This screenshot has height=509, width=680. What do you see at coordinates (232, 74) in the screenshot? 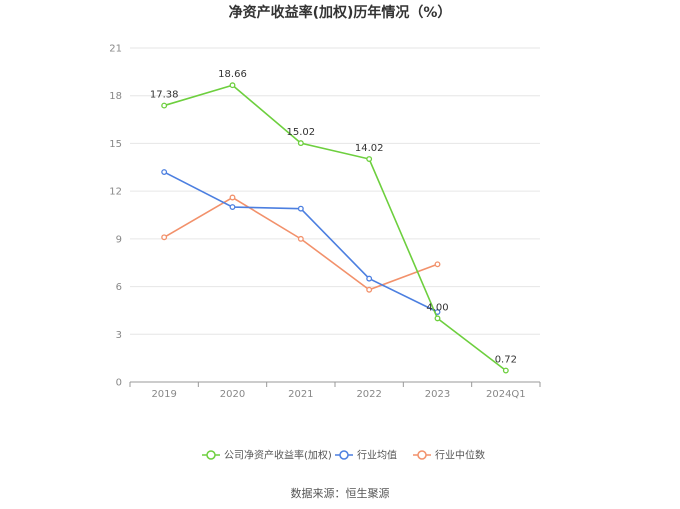
I see `data-label: 18.66` at bounding box center [232, 74].